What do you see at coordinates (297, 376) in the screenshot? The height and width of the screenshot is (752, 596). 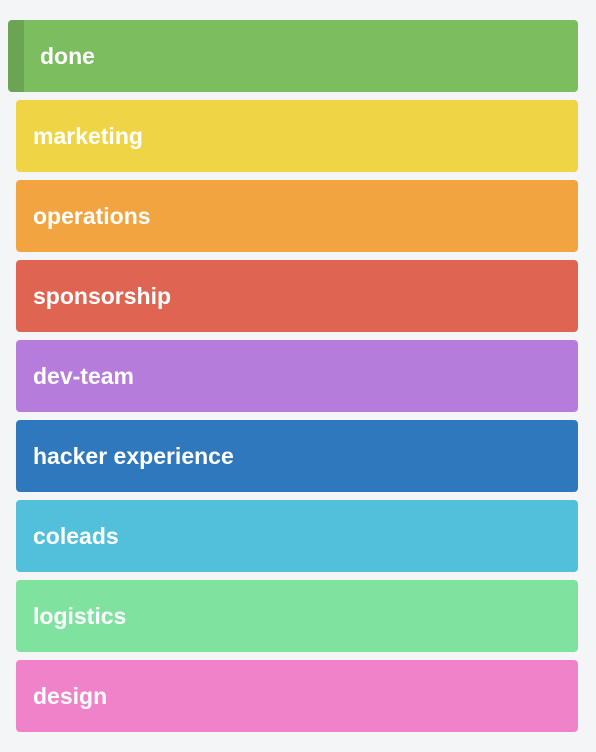 I see `label-dev-team: dev-team` at bounding box center [297, 376].